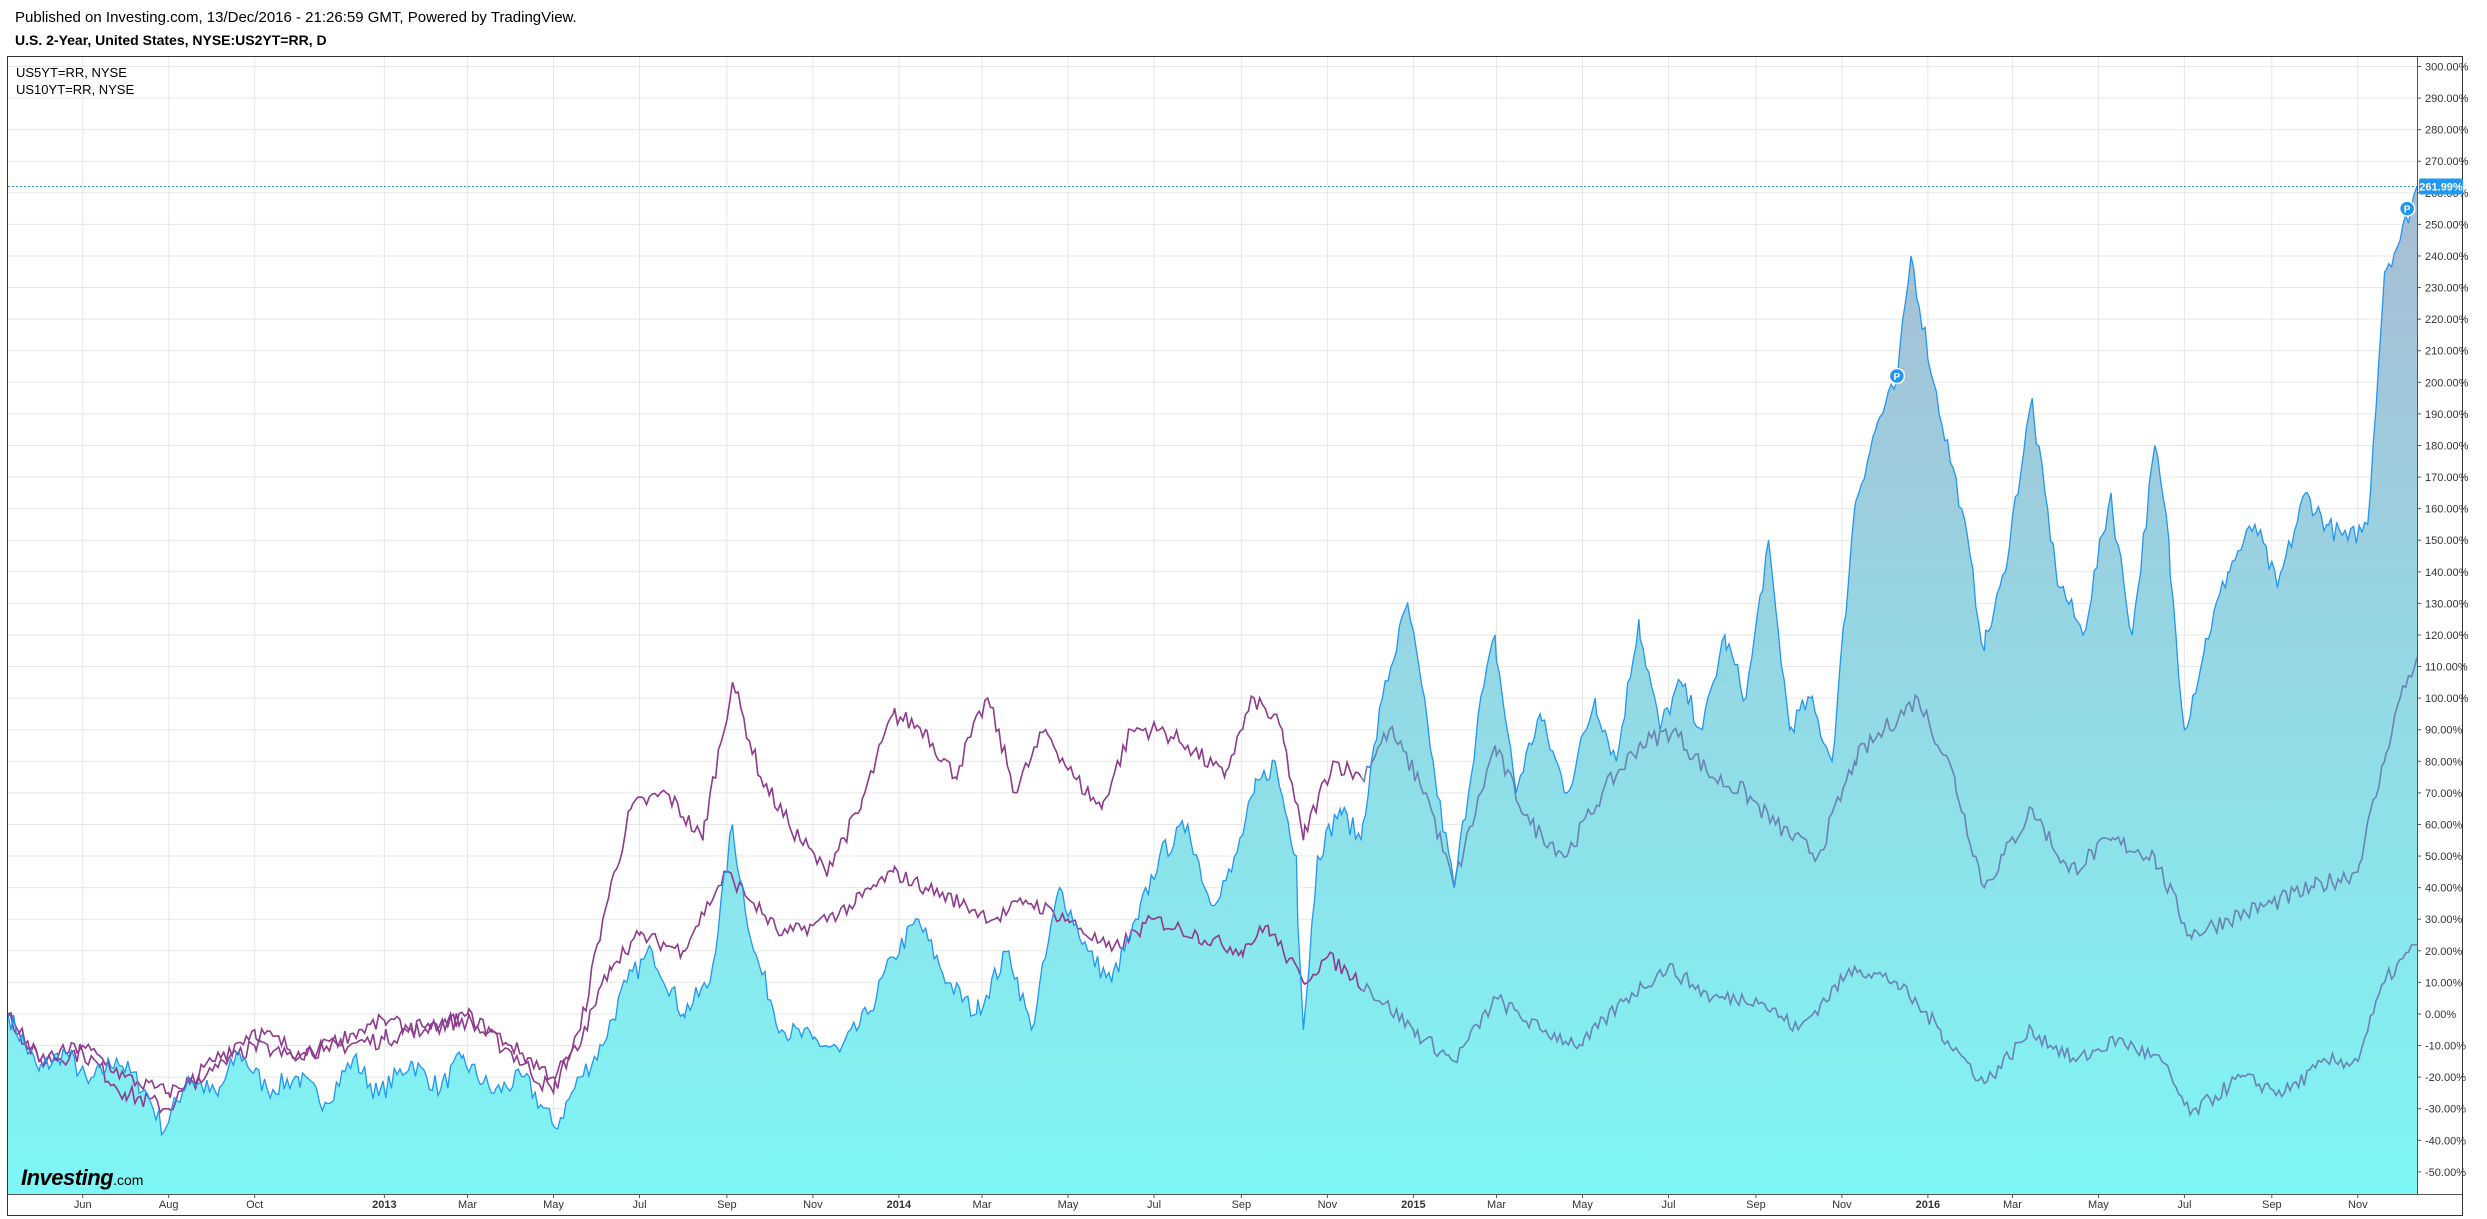  I want to click on y-tick-label: 250.00%, so click(2447, 225).